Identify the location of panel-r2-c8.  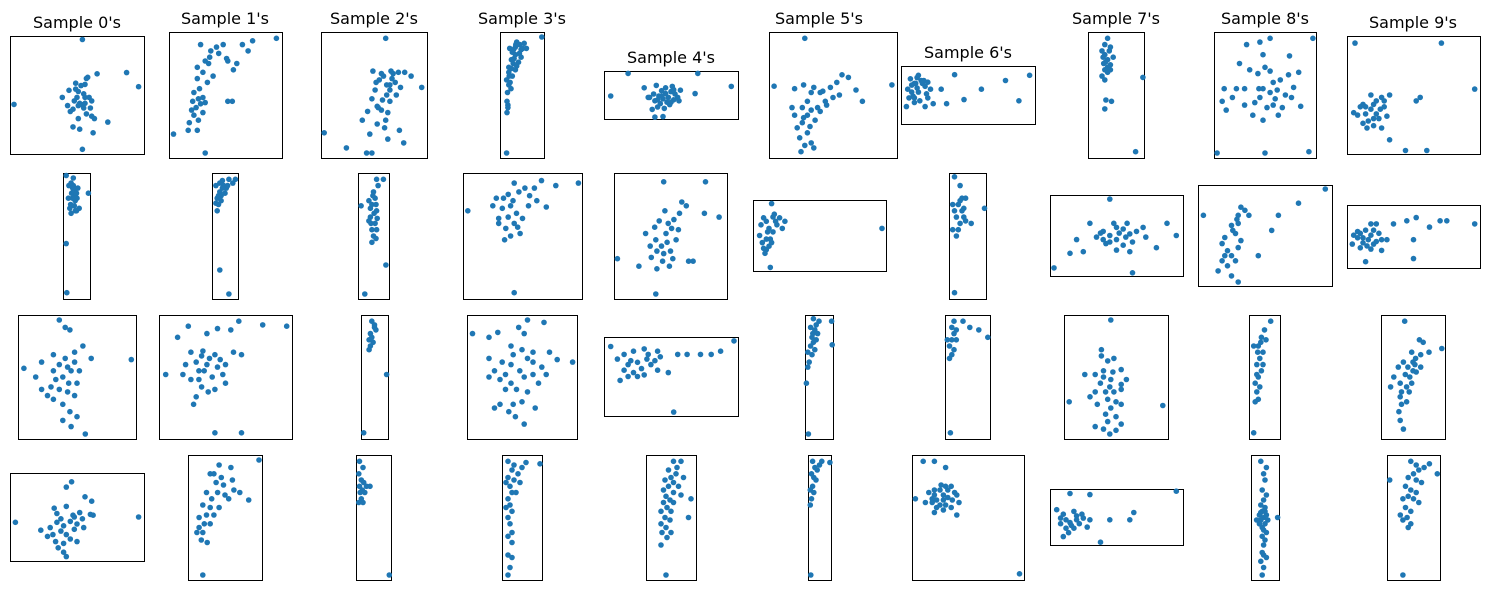
(1265, 377).